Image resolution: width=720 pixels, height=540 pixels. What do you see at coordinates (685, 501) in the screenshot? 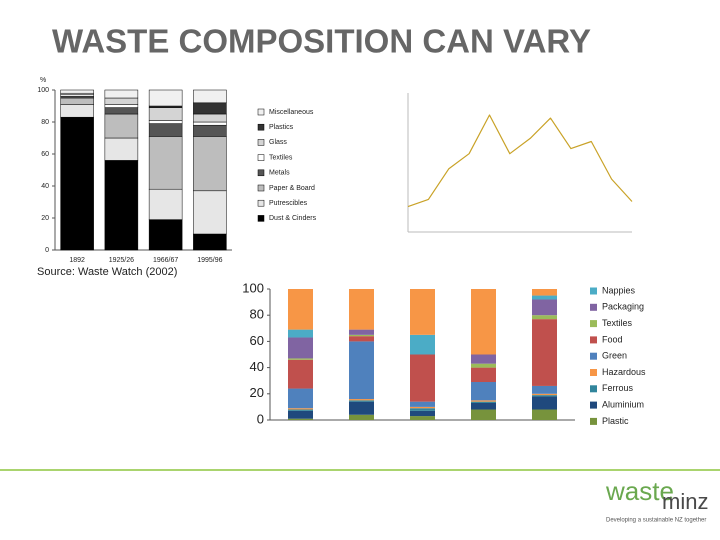
I see `logo-sub: minz` at bounding box center [685, 501].